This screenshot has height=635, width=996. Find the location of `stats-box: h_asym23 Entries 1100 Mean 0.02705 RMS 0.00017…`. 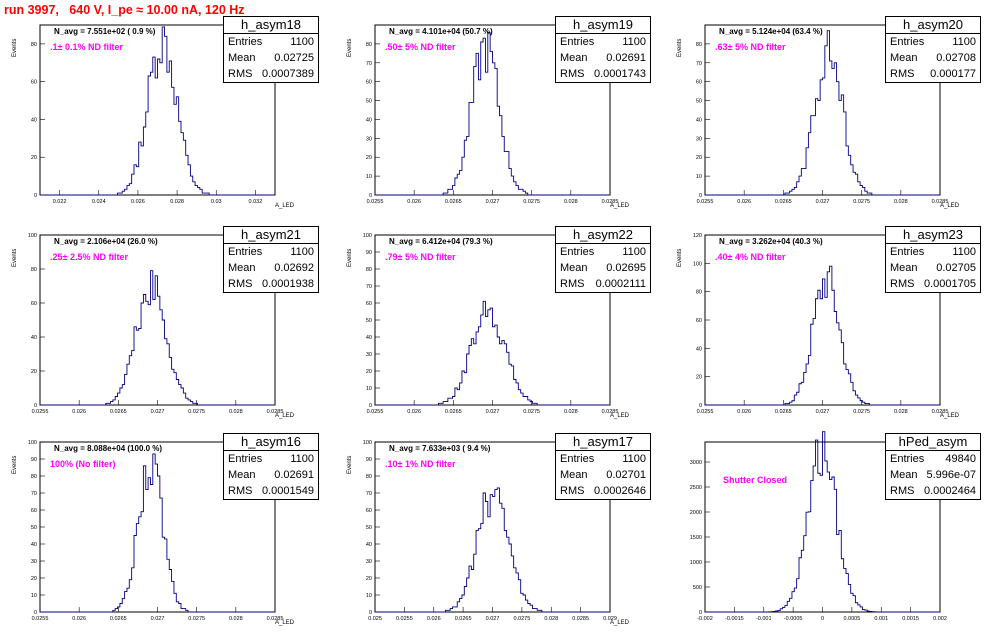

stats-box: h_asym23 Entries 1100 Mean 0.02705 RMS 0.00017… is located at coordinates (933, 259).